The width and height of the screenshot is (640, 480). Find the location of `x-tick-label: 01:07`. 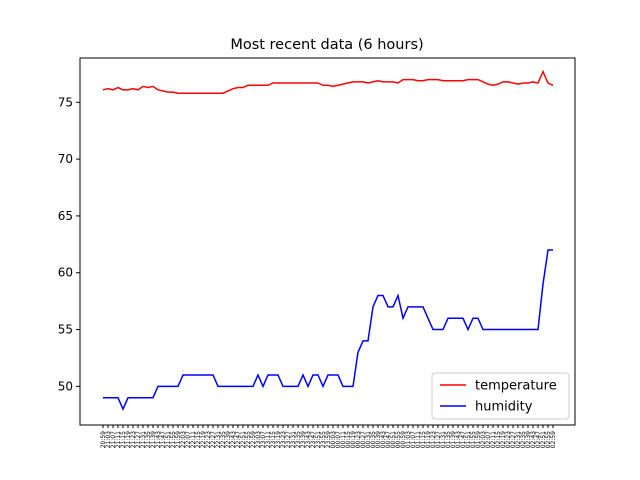

x-tick-label: 01:07 is located at coordinates (413, 439).